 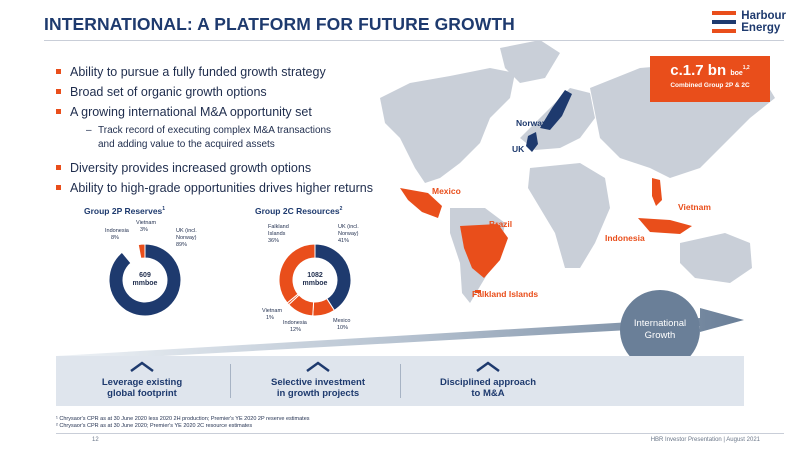 I want to click on donut-2p-label-uk: UK (incl. Norway) 89%, so click(x=186, y=238).